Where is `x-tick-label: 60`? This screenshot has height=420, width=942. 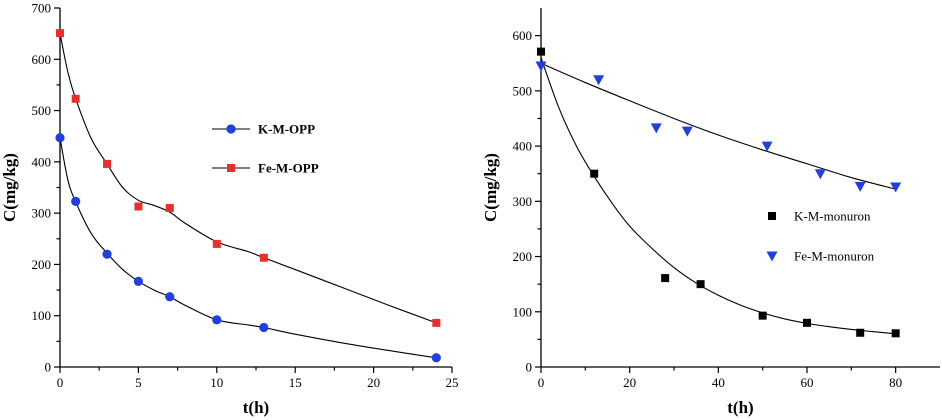 x-tick-label: 60 is located at coordinates (807, 382).